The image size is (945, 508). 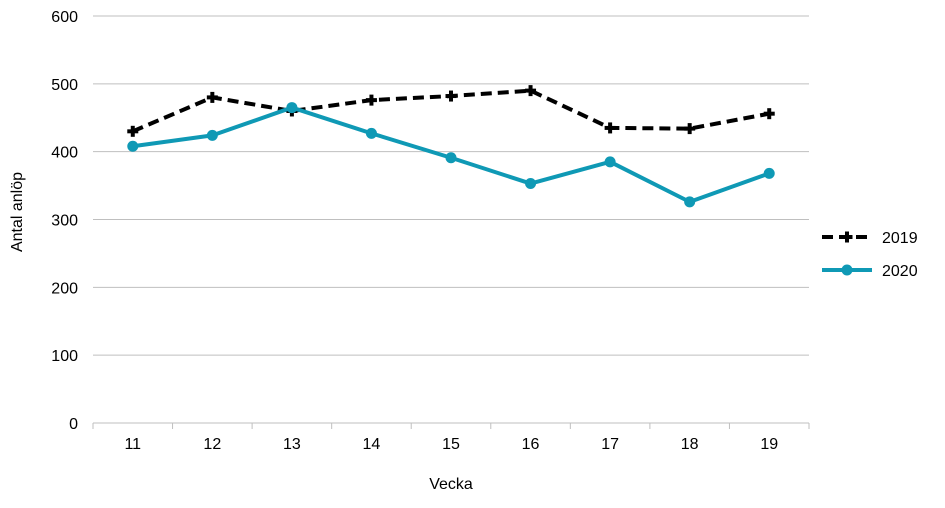 I want to click on x-tick-label: 11, so click(x=132, y=444).